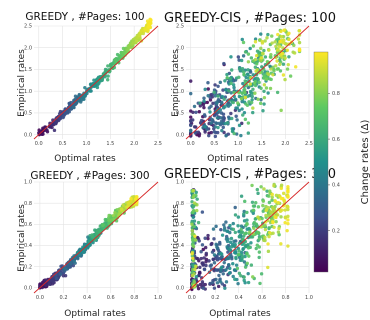  What do you see at coordinates (180, 267) in the screenshot?
I see `y-tick-label: 0.2` at bounding box center [180, 267].